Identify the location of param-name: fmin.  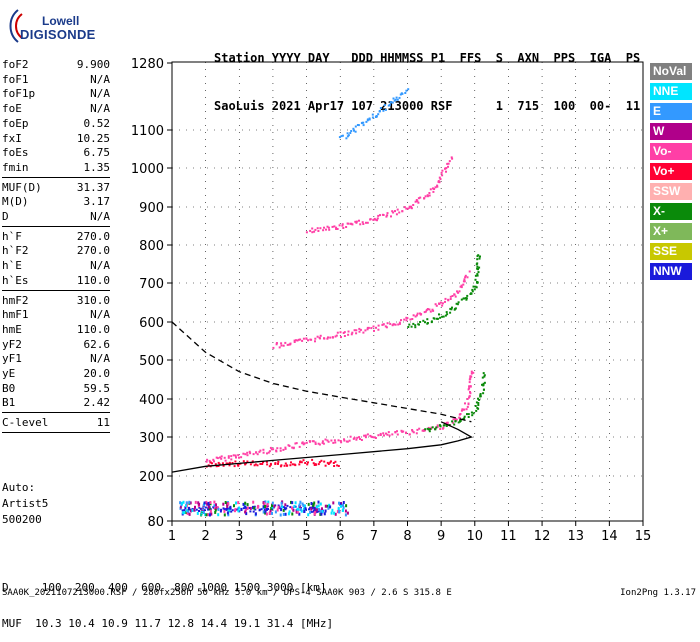
(15, 167).